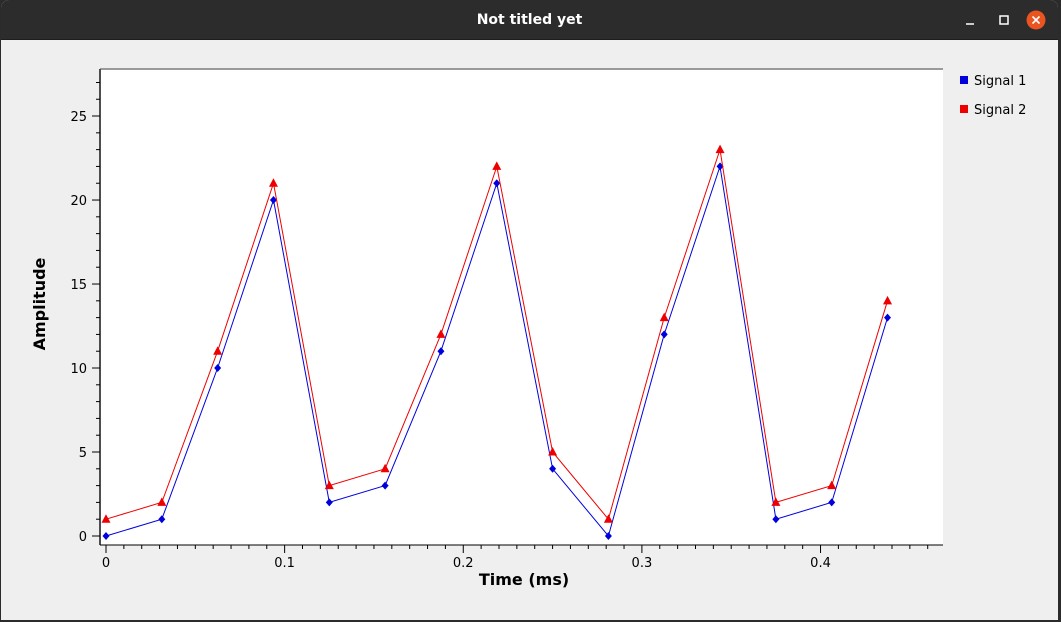  Describe the element at coordinates (1000, 110) in the screenshot. I see `legend-label: Signal 2` at that location.